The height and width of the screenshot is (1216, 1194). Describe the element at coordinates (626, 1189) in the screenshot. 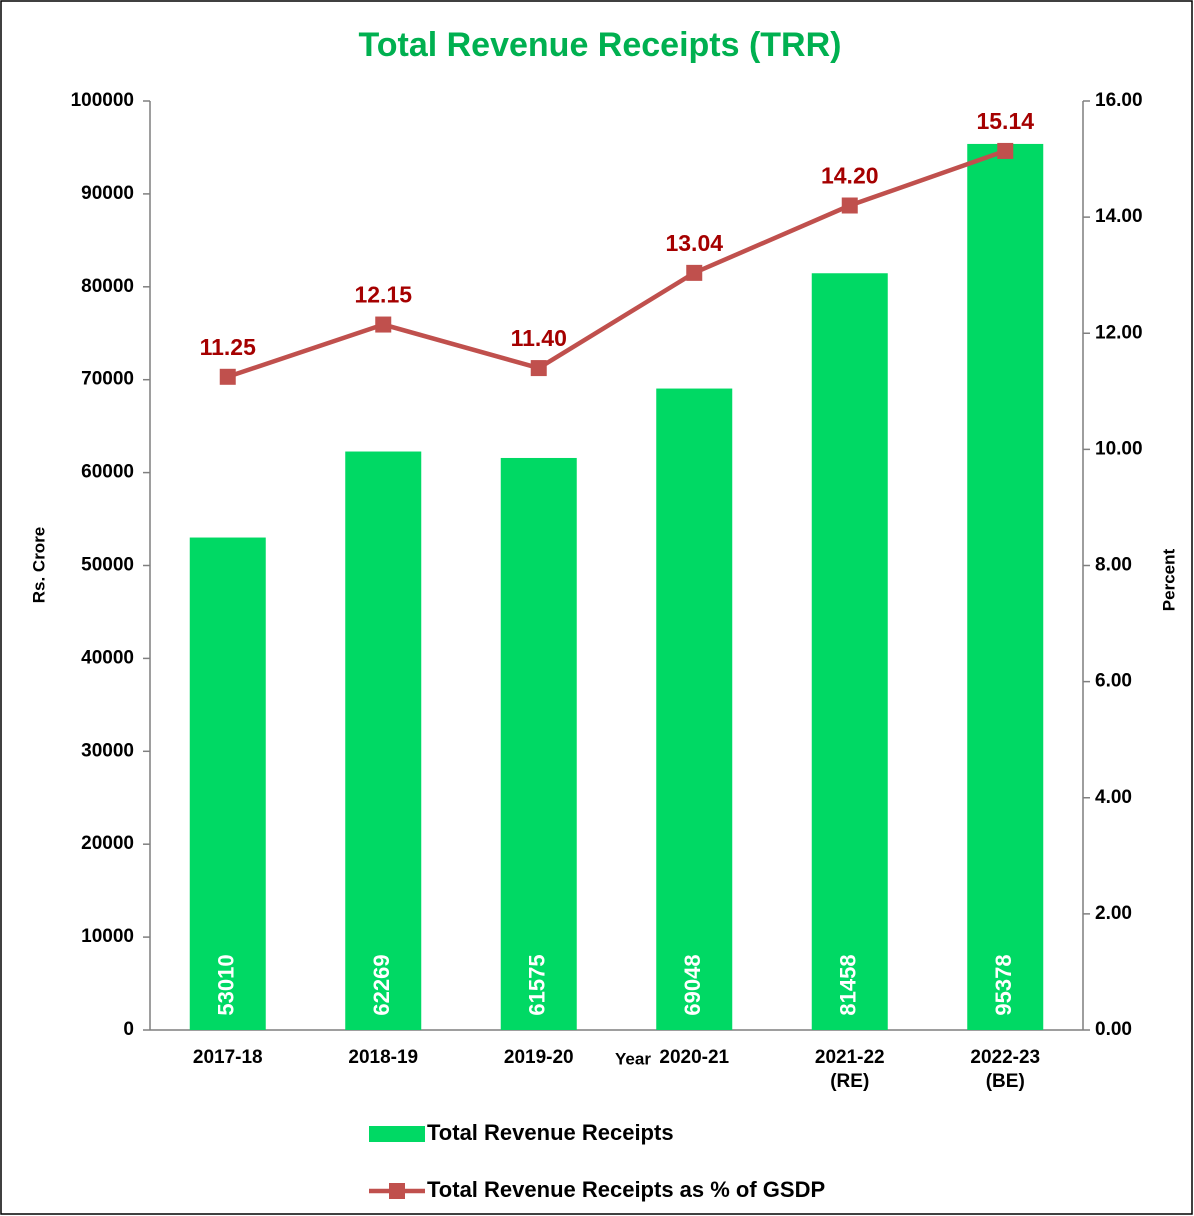

I see `legend-label: Total Revenue Receipts as % of GSDP` at that location.